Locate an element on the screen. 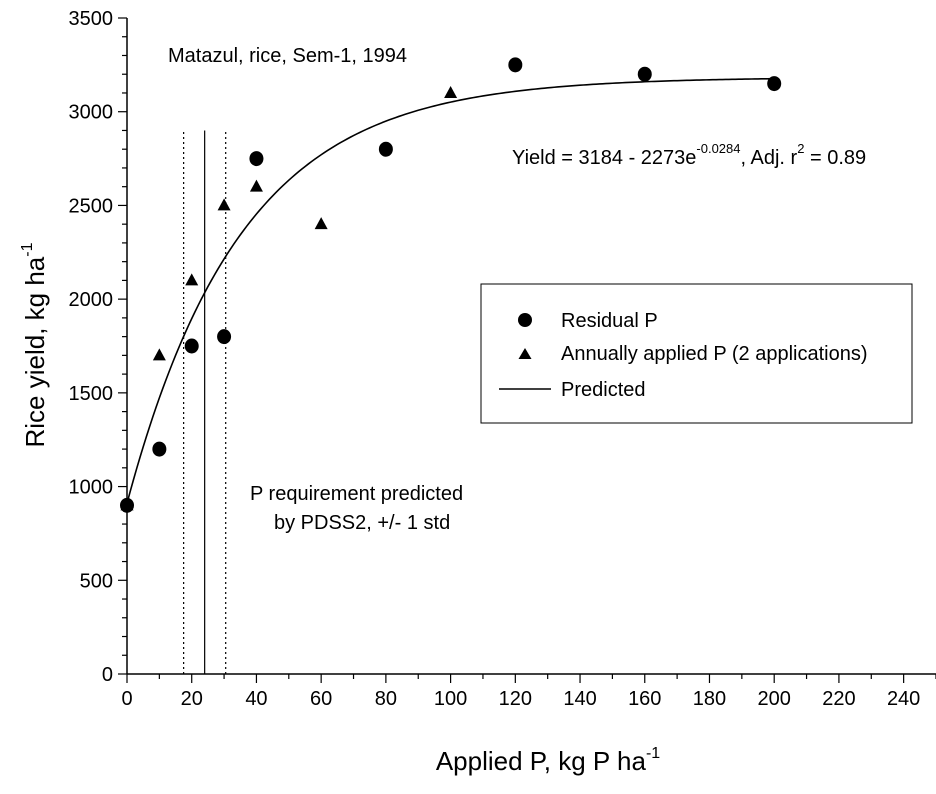 The height and width of the screenshot is (794, 936). x-tick-label: 220 is located at coordinates (838, 699).